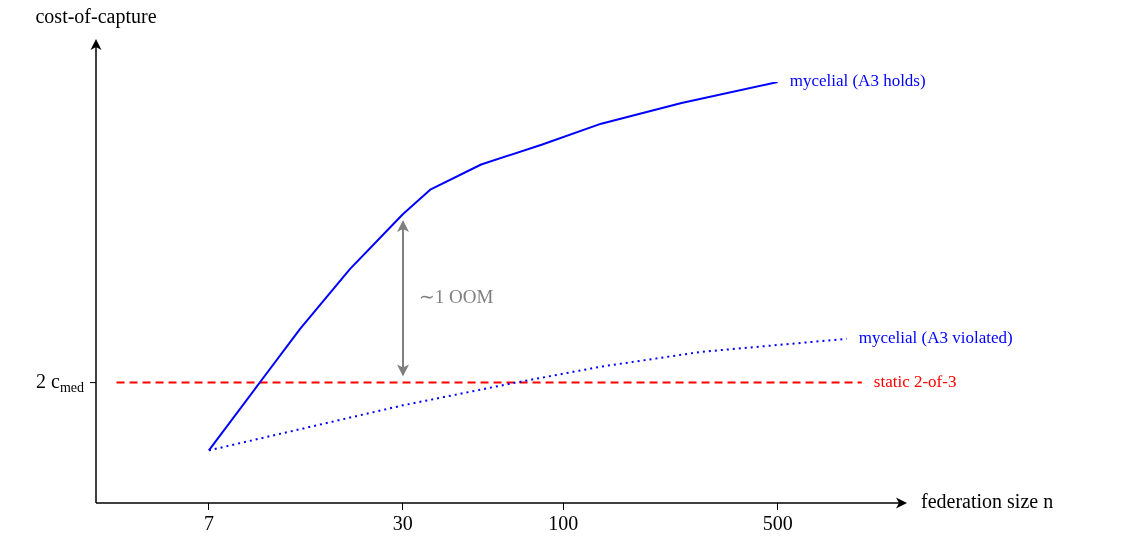 Image resolution: width=1121 pixels, height=546 pixels. What do you see at coordinates (857, 81) in the screenshot?
I see `series-label: mycelial (A3 holds)` at bounding box center [857, 81].